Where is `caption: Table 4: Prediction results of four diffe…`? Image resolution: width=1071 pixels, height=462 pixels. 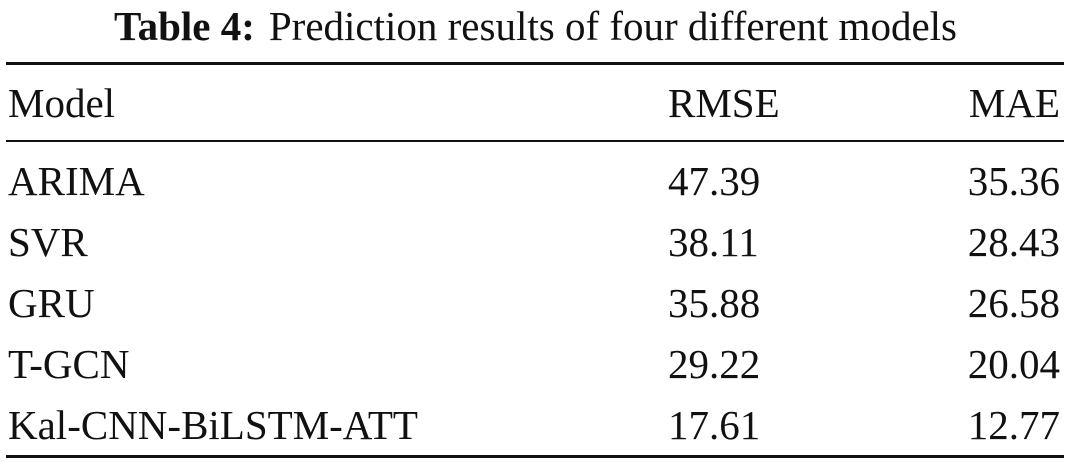 caption: Table 4: Prediction results of four diffe… is located at coordinates (535, 26).